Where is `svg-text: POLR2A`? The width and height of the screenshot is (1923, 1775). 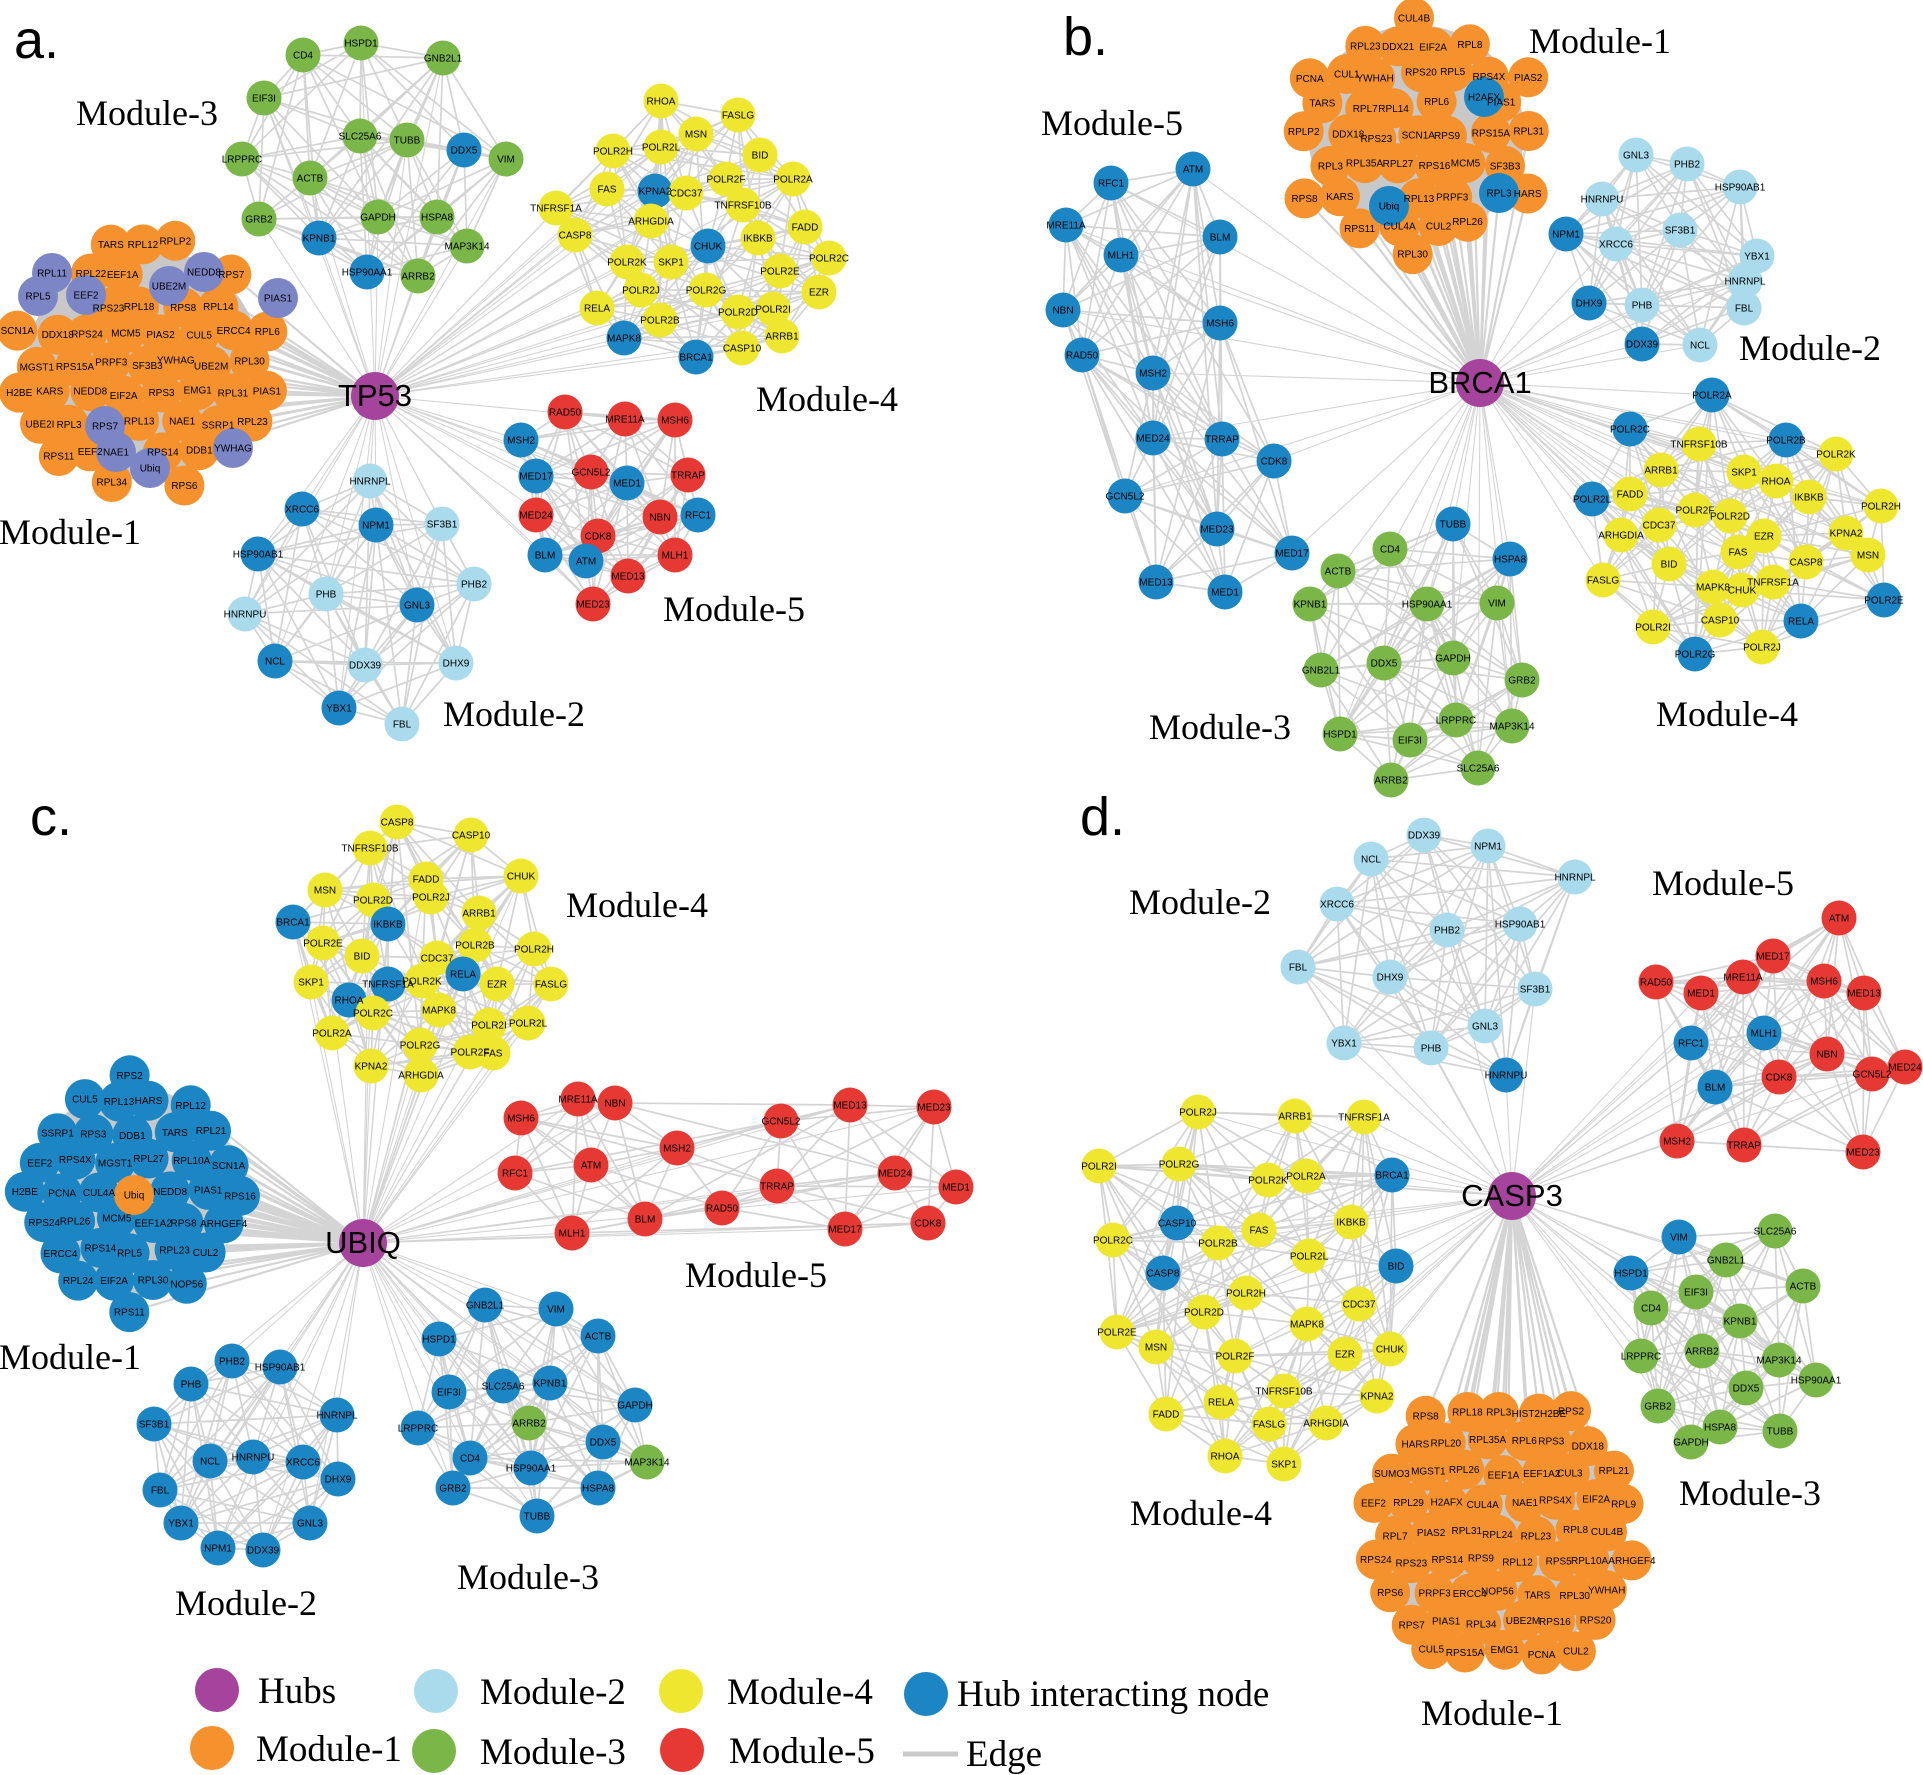
svg-text: POLR2A is located at coordinates (793, 180).